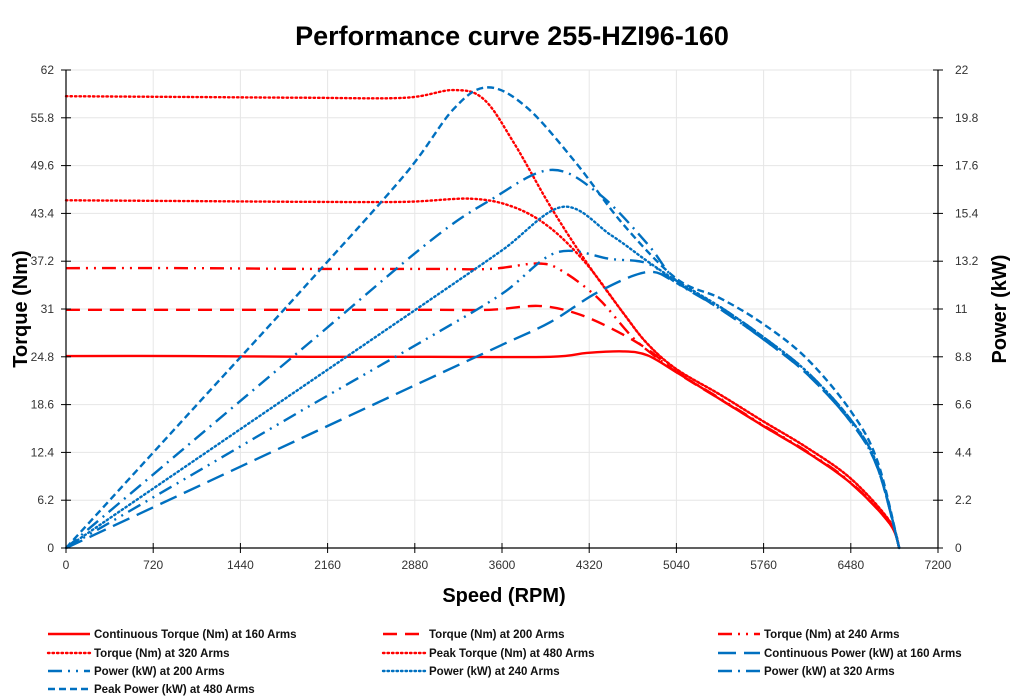 The height and width of the screenshot is (699, 1024). I want to click on x-tick-label: 0, so click(66, 565).